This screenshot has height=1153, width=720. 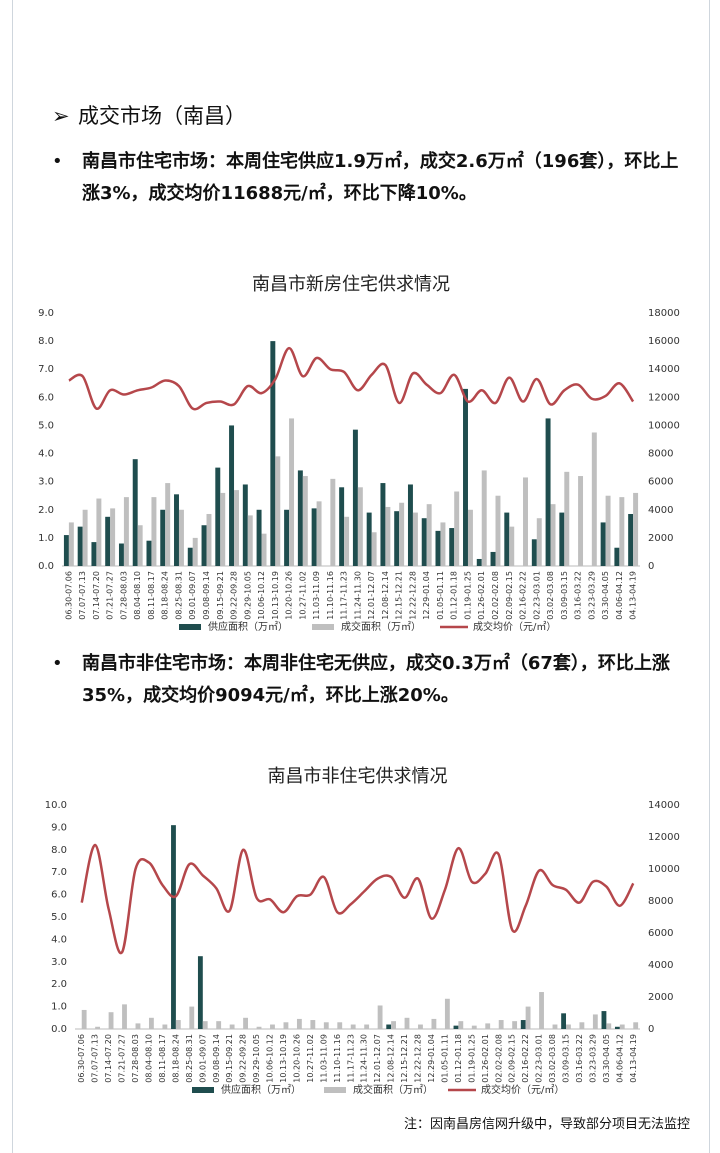 What do you see at coordinates (162, 116) in the screenshot?
I see `heading-text: 成交市场（南昌）` at bounding box center [162, 116].